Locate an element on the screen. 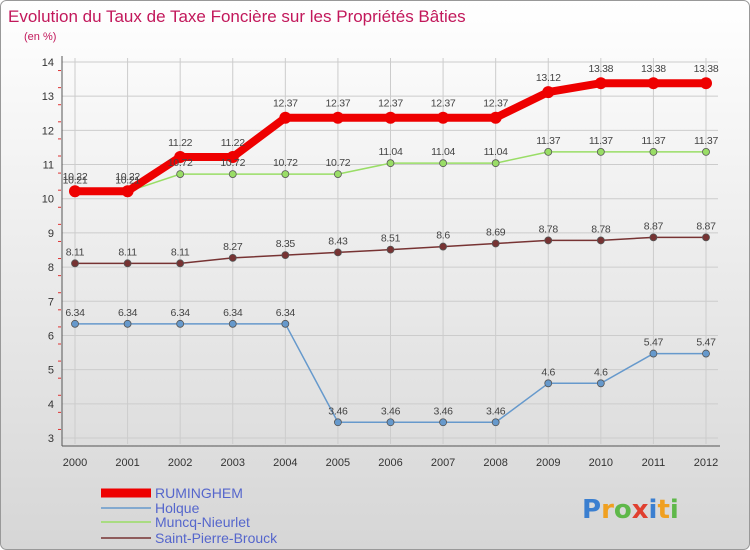 The width and height of the screenshot is (750, 550). y-tick-label: 3 is located at coordinates (51, 439).